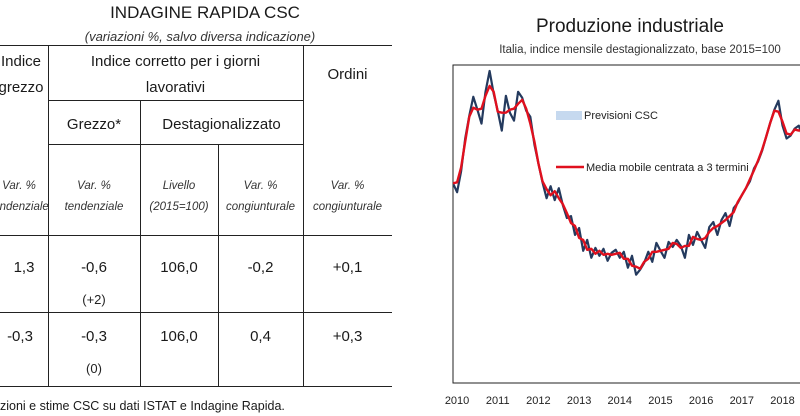  Describe the element at coordinates (347, 74) in the screenshot. I see `header-ordini: Ordini` at that location.